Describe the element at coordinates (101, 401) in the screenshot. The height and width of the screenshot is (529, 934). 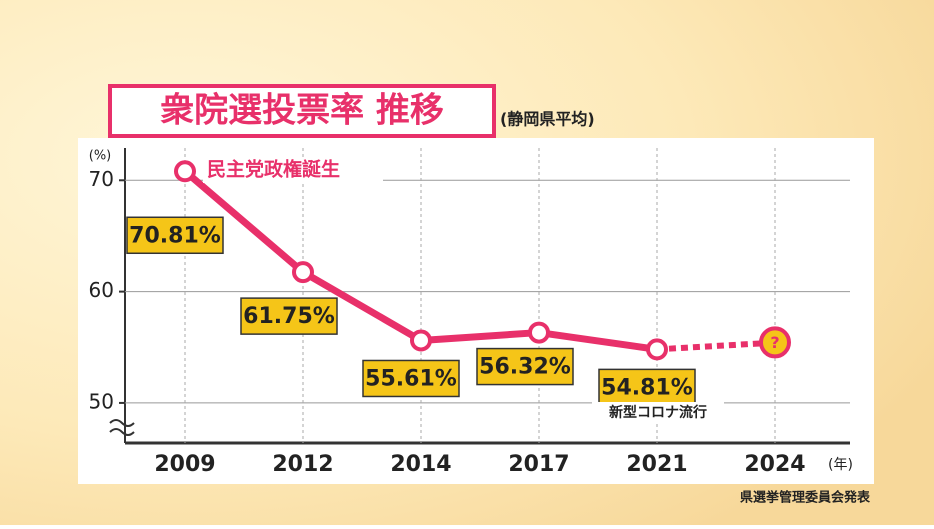
I see `y-tick-label: 50` at that location.